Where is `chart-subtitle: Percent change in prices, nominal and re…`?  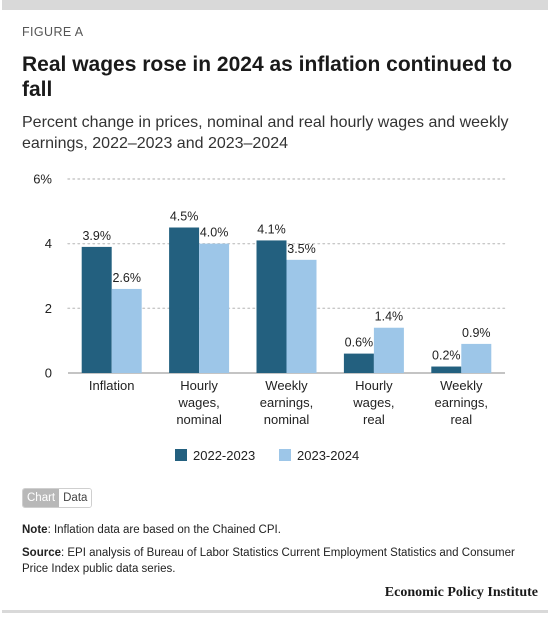
chart-subtitle: Percent change in prices, nominal and re… is located at coordinates (265, 133).